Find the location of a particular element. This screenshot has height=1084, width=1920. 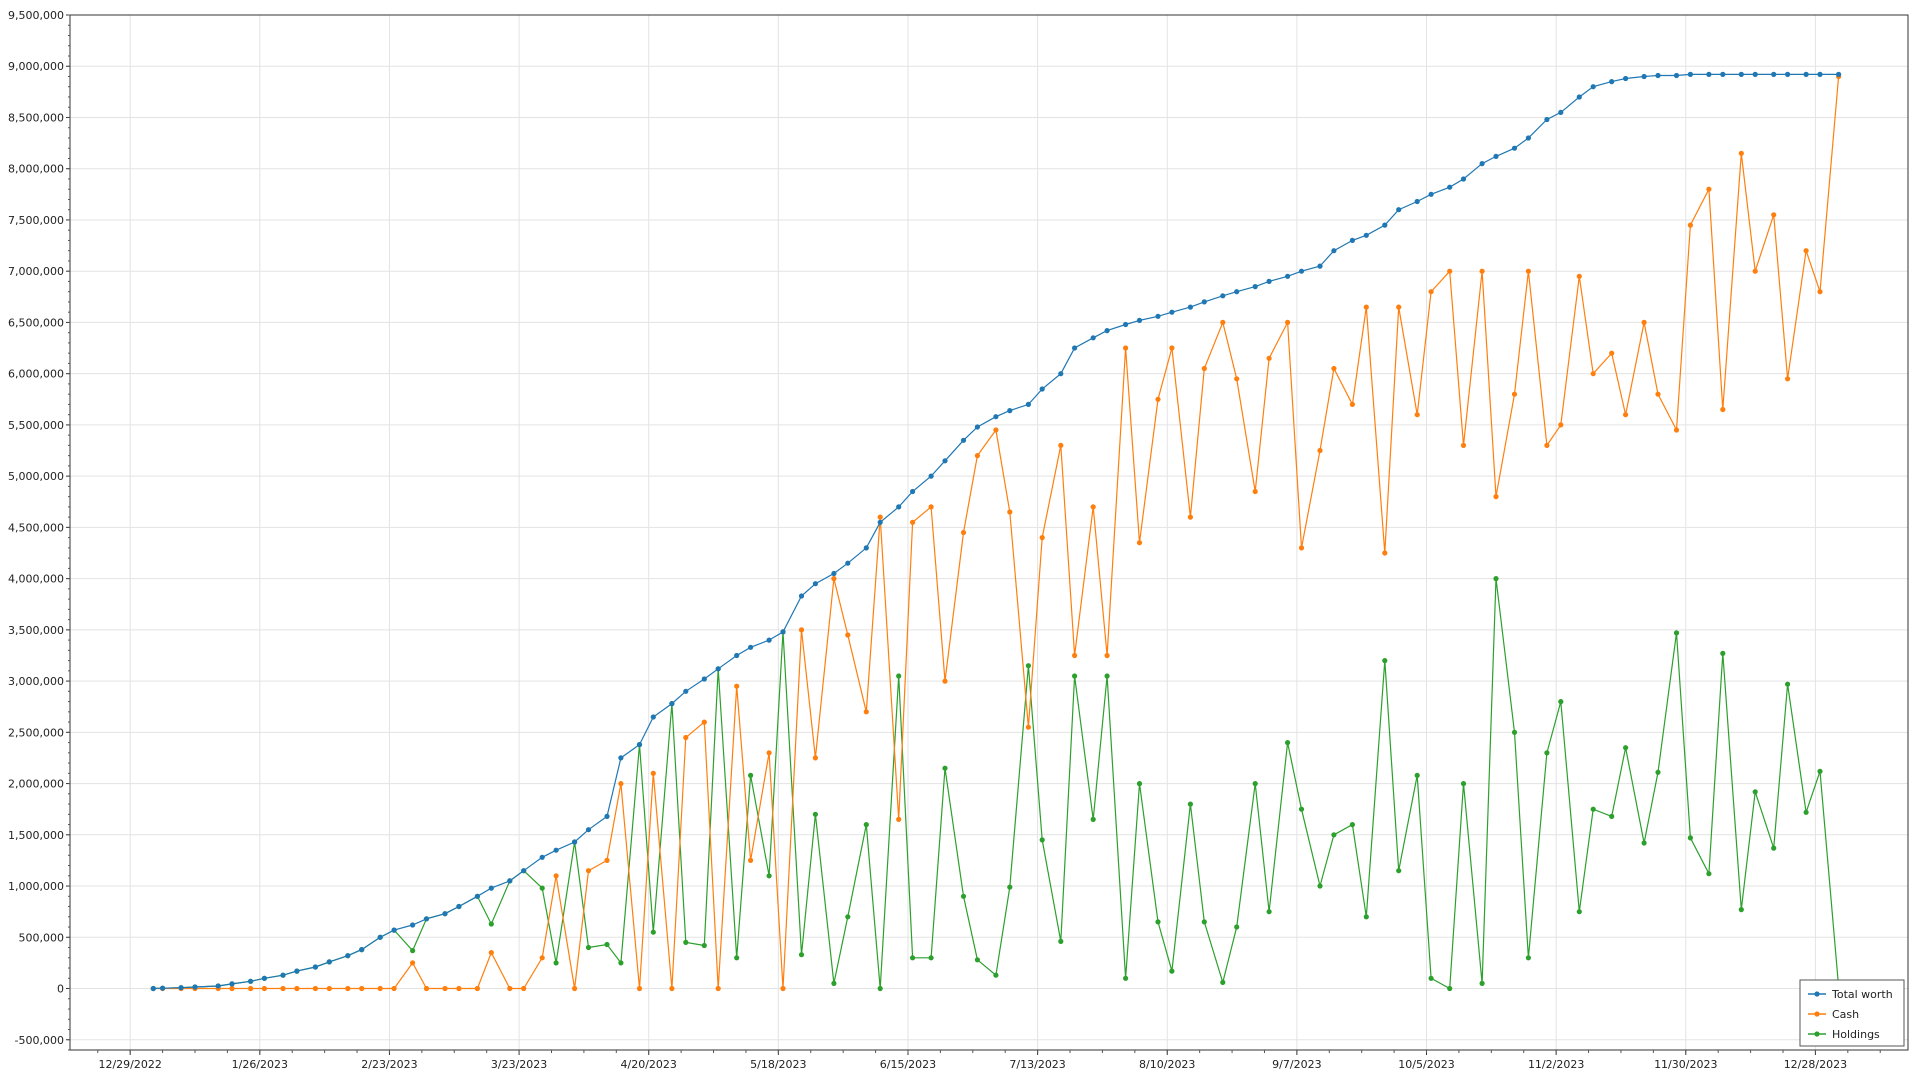

legend-label: Holdings is located at coordinates (1856, 1034).